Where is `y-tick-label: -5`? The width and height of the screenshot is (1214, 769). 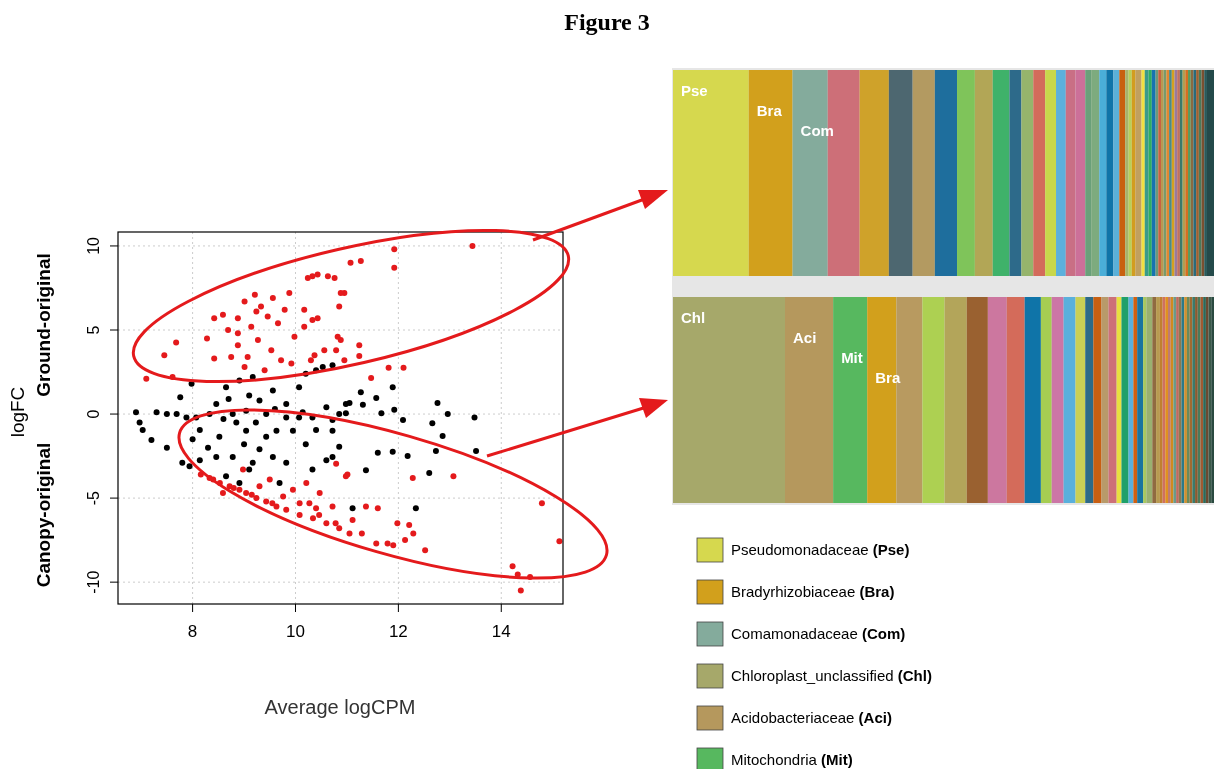 y-tick-label: -5 is located at coordinates (93, 498).